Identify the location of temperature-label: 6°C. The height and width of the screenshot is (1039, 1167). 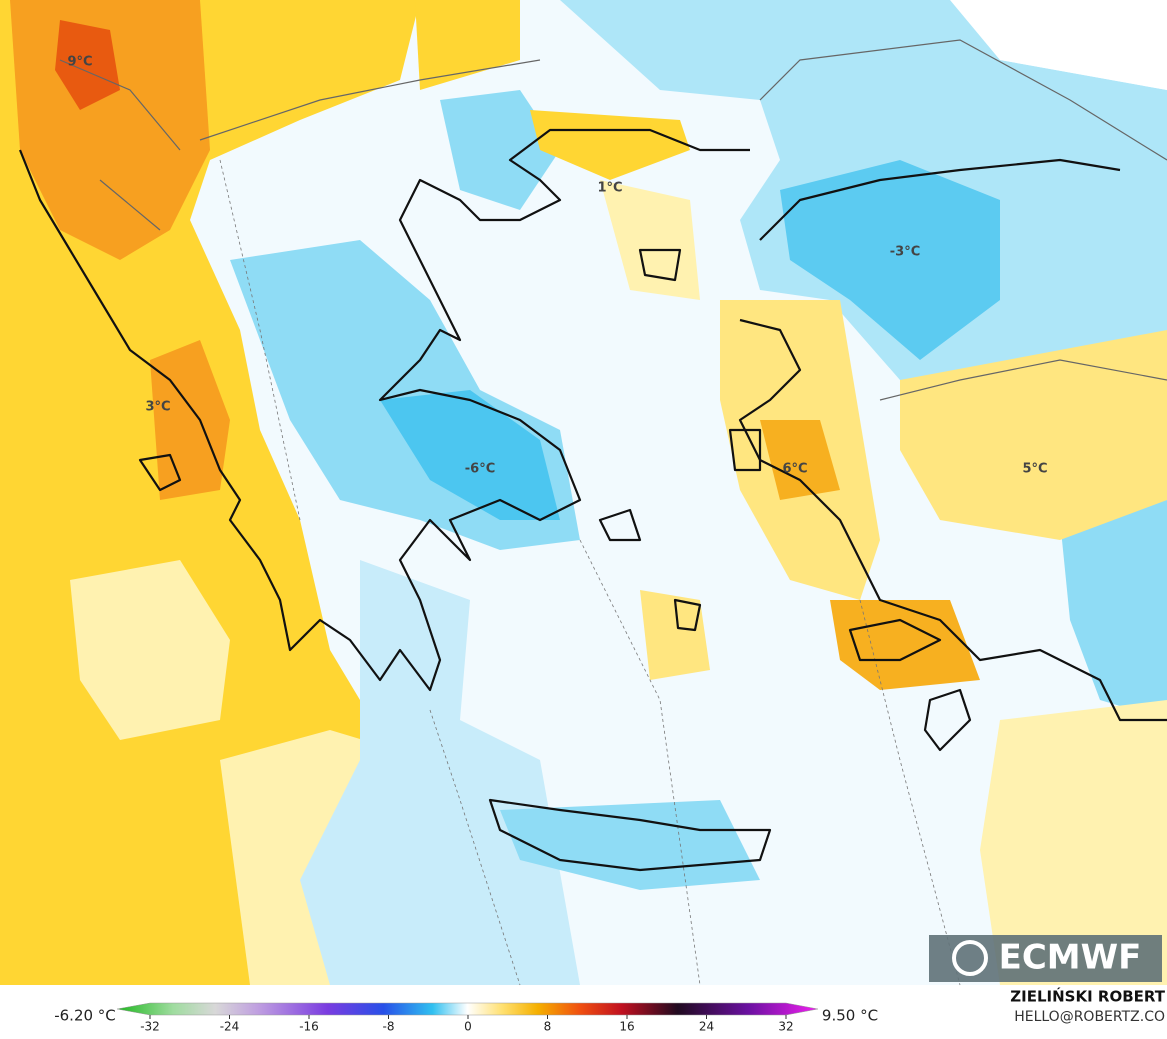
(794, 469).